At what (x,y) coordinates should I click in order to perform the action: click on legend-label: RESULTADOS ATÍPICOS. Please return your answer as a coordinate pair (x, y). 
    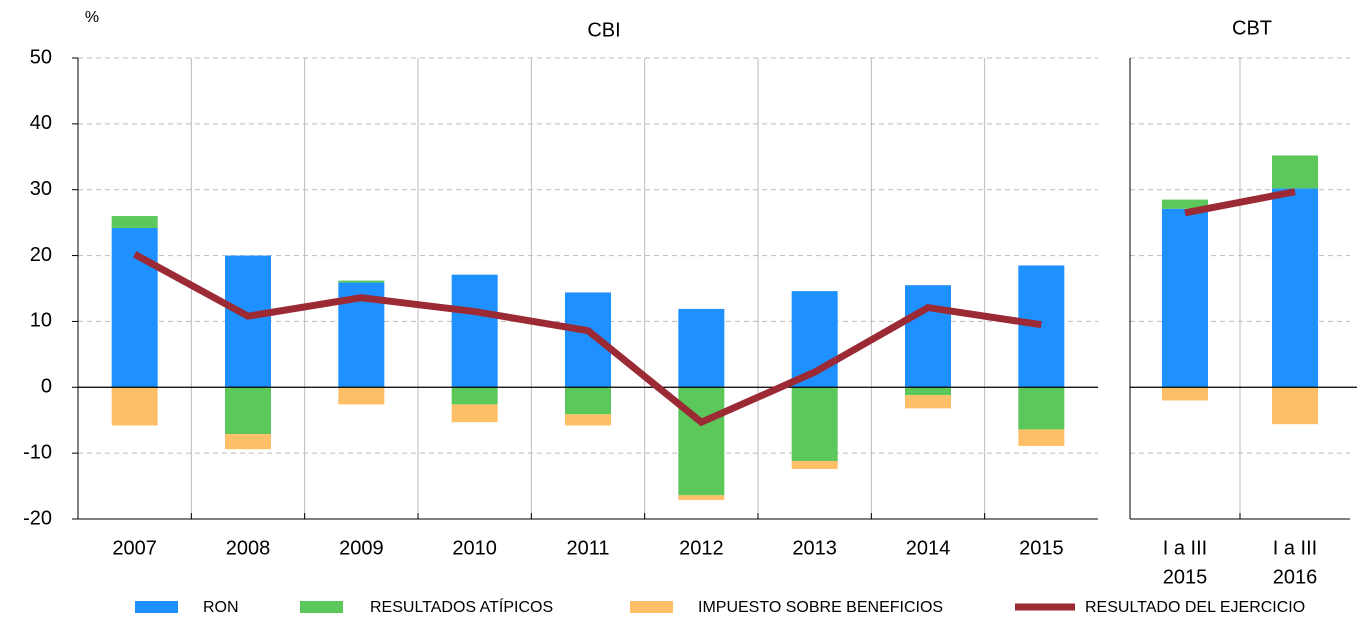
    Looking at the image, I should click on (461, 606).